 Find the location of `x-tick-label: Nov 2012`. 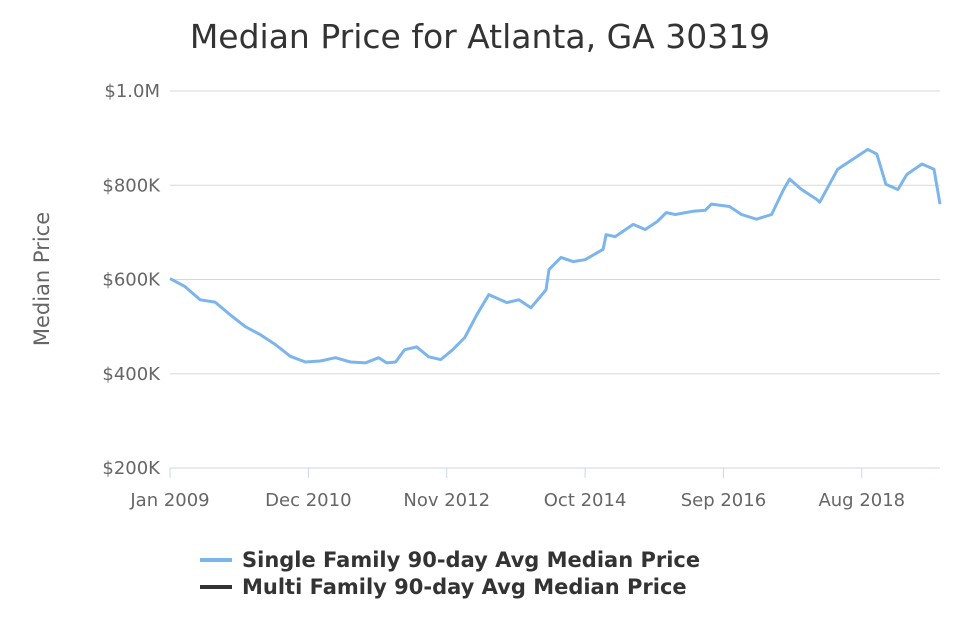

x-tick-label: Nov 2012 is located at coordinates (446, 500).